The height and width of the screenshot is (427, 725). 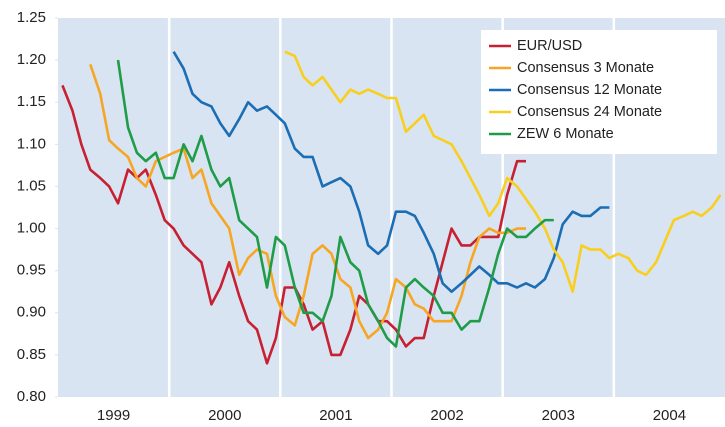 What do you see at coordinates (31, 143) in the screenshot?
I see `y-tick-label: 1.10` at bounding box center [31, 143].